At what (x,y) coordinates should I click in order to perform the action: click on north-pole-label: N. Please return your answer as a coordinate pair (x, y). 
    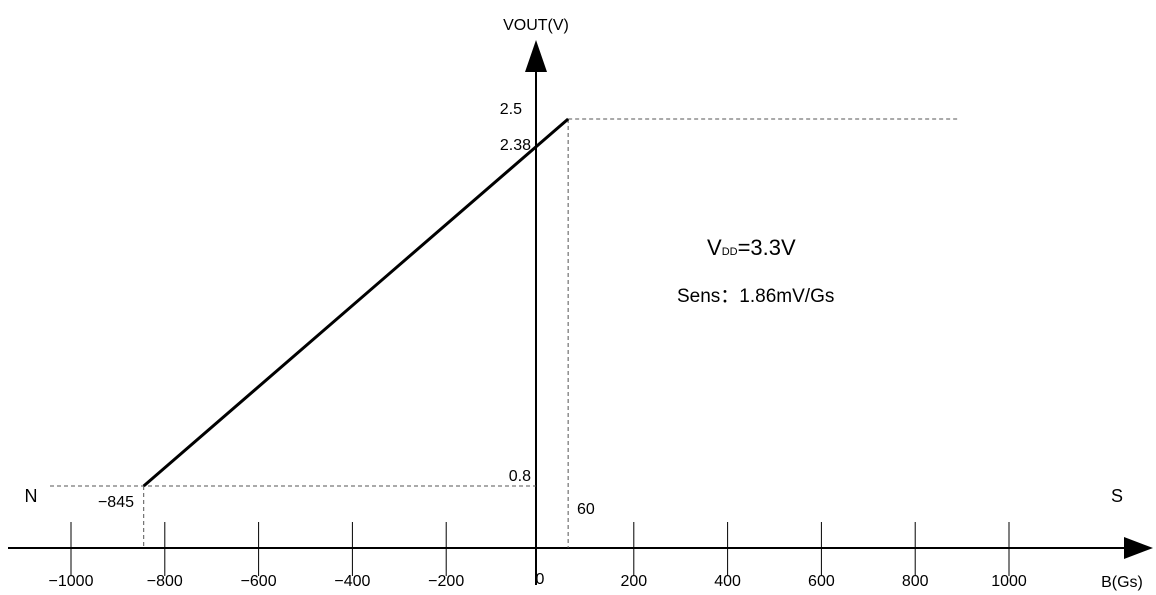
    Looking at the image, I should click on (31, 496).